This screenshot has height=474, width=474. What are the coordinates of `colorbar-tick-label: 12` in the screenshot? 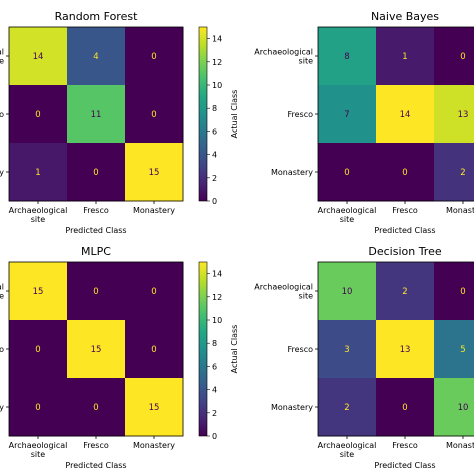 It's located at (217, 62).